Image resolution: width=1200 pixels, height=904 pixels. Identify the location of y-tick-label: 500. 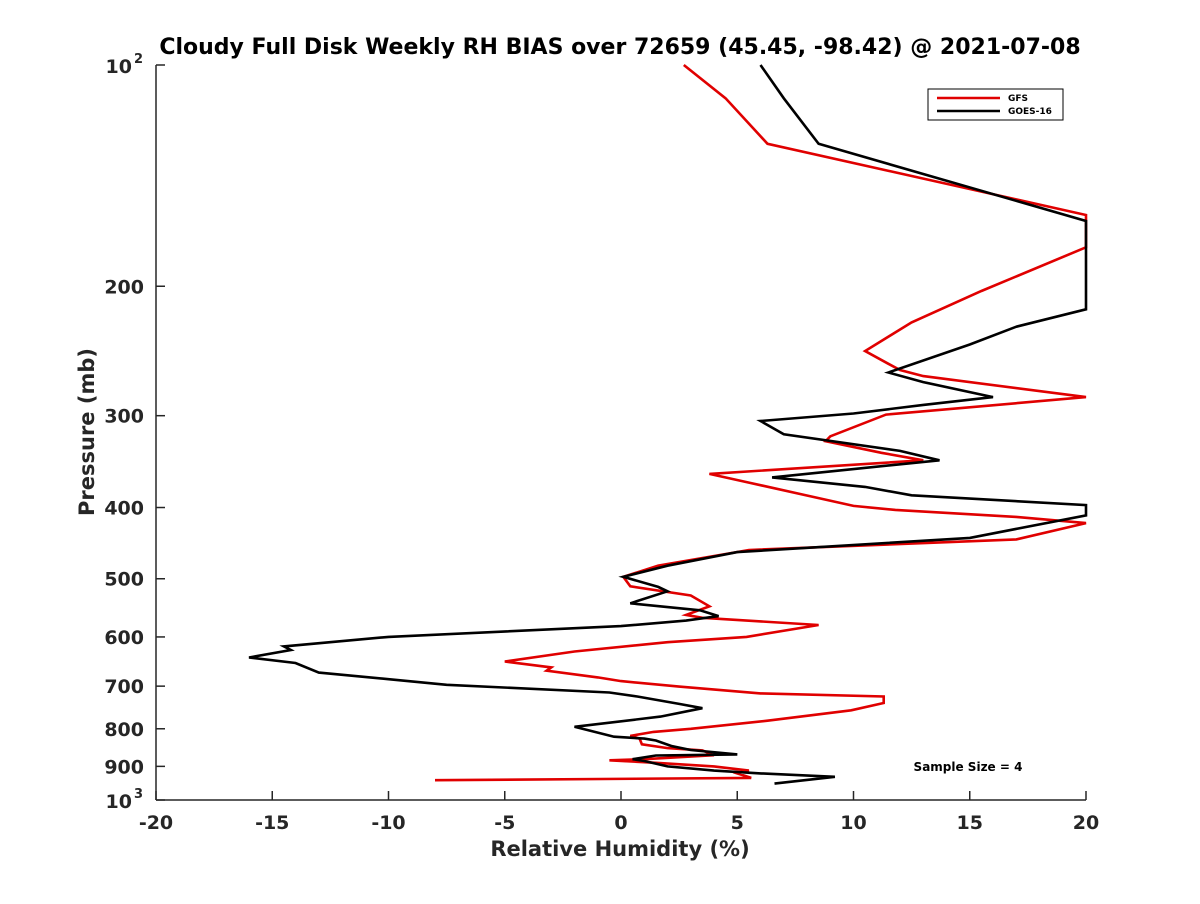
(124, 580).